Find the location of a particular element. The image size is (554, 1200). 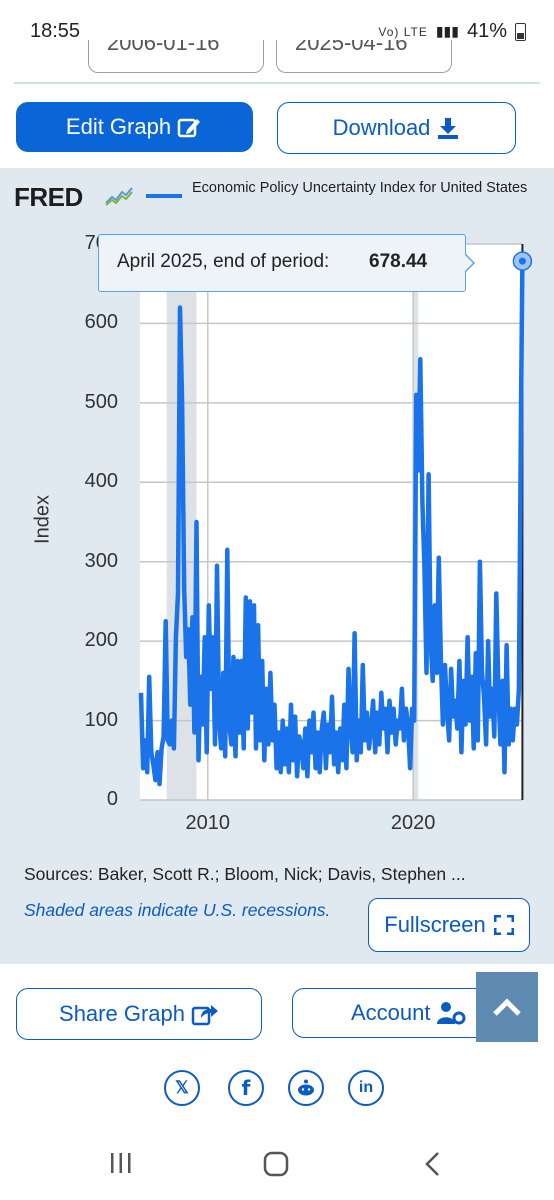

fullscreen-button: Fullscreen is located at coordinates (449, 925).